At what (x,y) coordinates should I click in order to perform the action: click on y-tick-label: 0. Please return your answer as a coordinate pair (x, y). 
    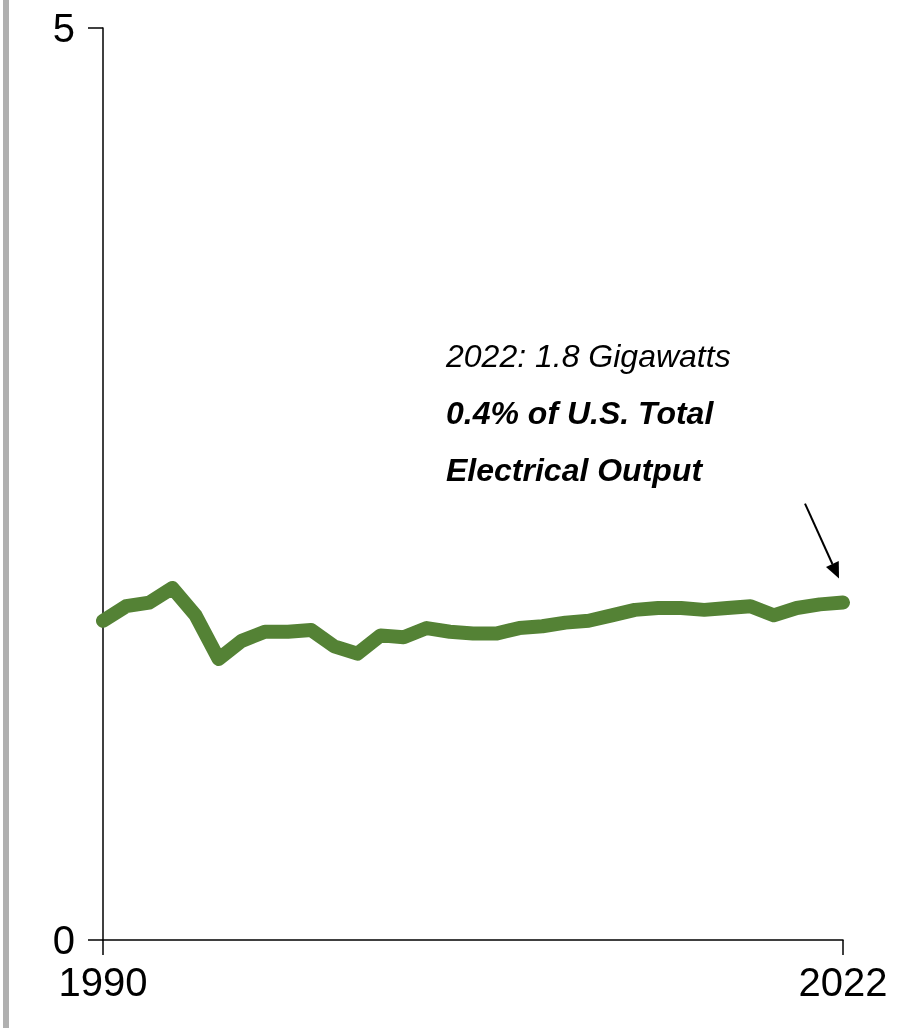
    Looking at the image, I should click on (63, 940).